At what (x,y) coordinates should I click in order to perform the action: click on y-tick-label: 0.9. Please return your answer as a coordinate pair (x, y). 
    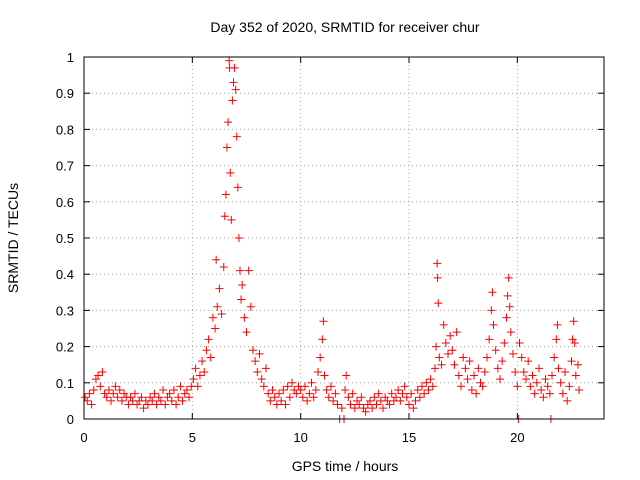
    Looking at the image, I should click on (65, 93).